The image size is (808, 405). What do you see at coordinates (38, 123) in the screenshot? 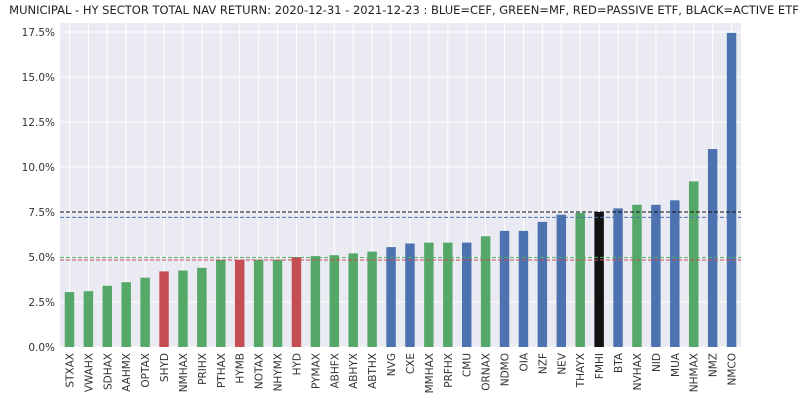
I see `y-tick-label: 12.5%` at bounding box center [38, 123].